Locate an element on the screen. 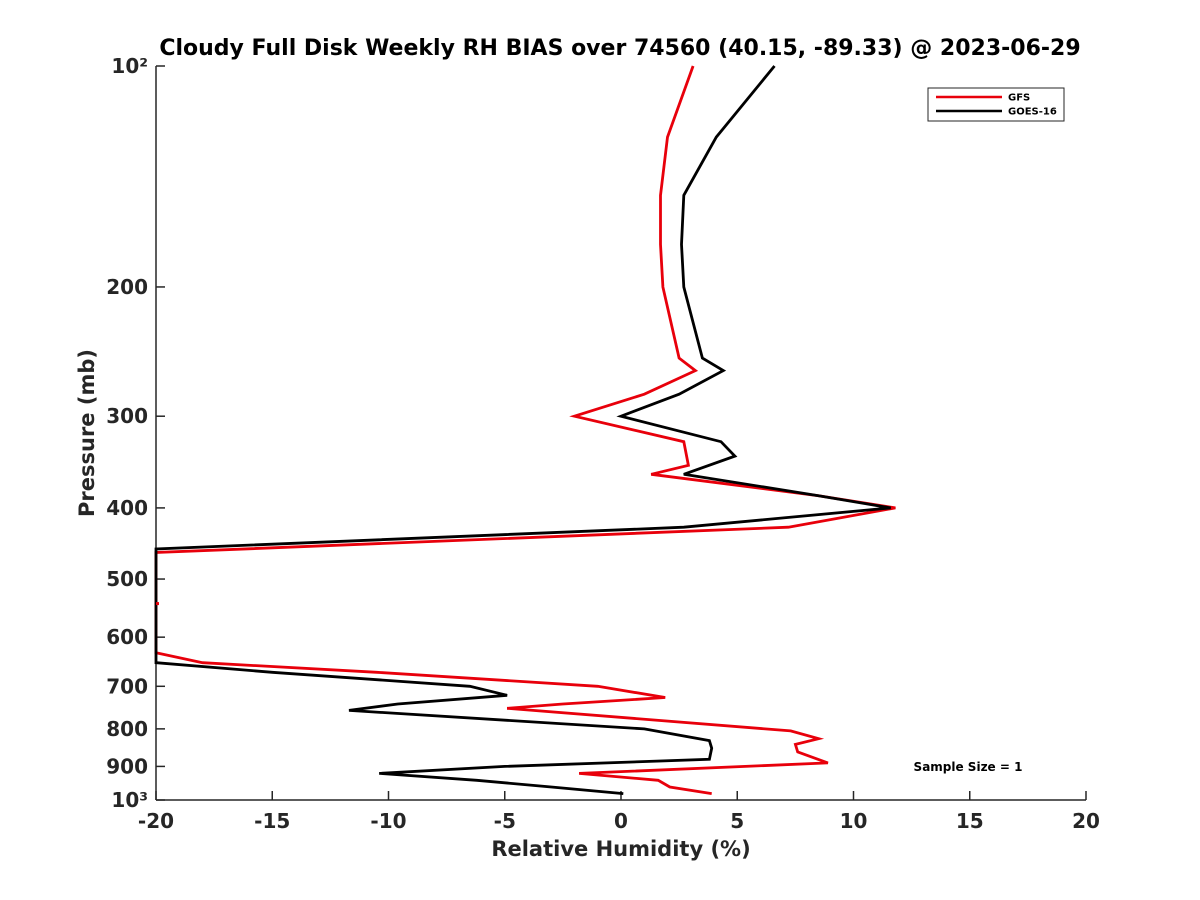  legend-label-goes16: GOES-16 is located at coordinates (1032, 112).